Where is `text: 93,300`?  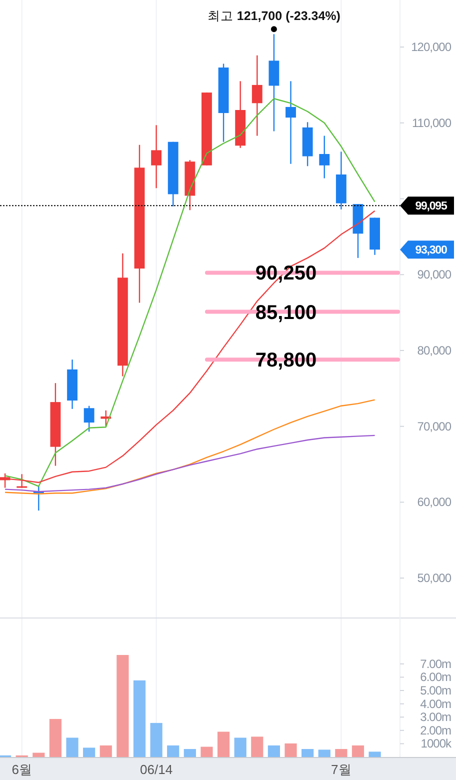
text: 93,300 is located at coordinates (431, 250).